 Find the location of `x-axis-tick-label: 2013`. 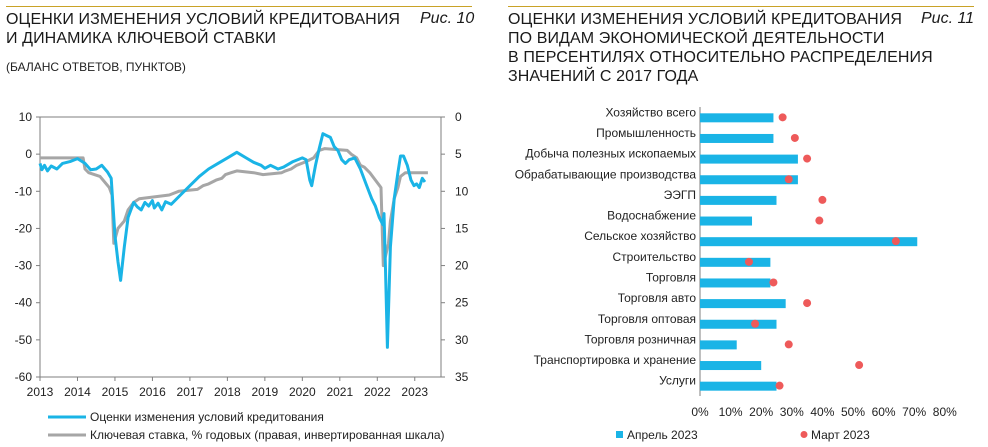

x-axis-tick-label: 2013 is located at coordinates (40, 392).